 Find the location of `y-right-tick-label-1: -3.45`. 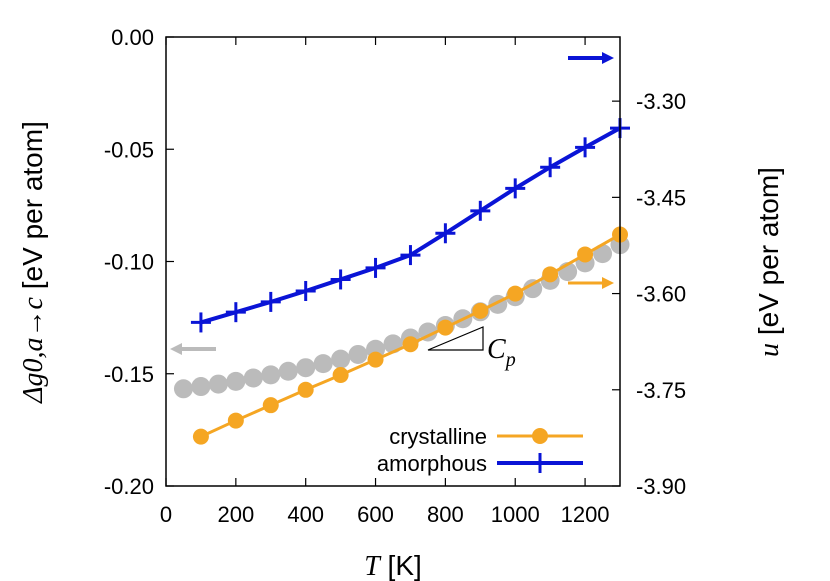

y-right-tick-label-1: -3.45 is located at coordinates (661, 197).